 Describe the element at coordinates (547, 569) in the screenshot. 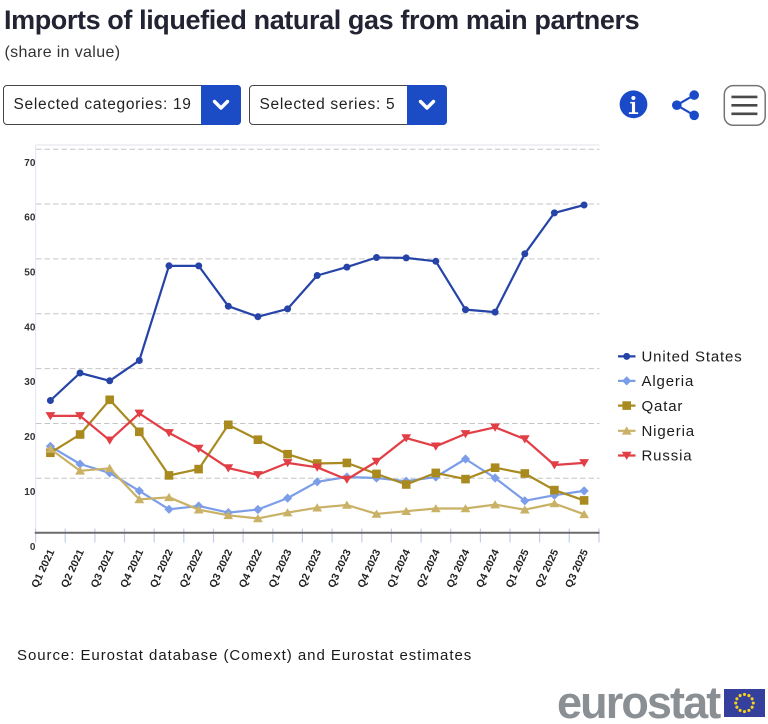

I see `svg-text: Q2 2025` at that location.